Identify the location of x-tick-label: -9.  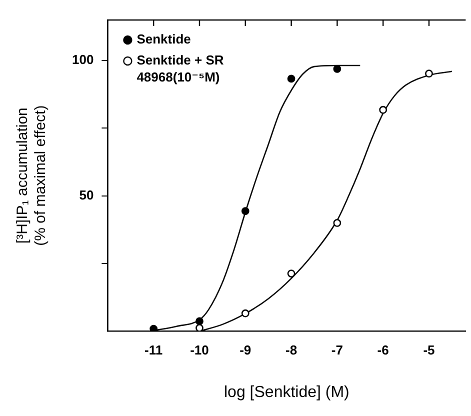
(246, 350).